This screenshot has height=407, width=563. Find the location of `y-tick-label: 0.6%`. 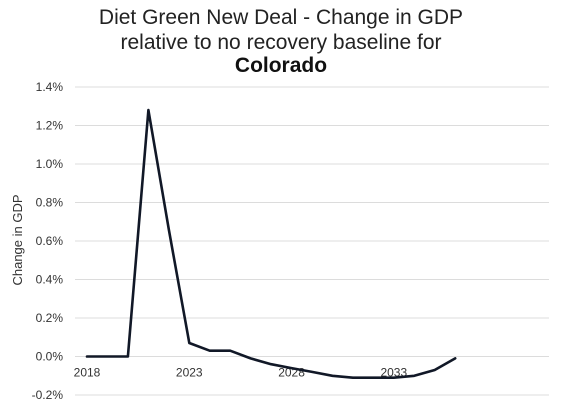

y-tick-label: 0.6% is located at coordinates (50, 241).